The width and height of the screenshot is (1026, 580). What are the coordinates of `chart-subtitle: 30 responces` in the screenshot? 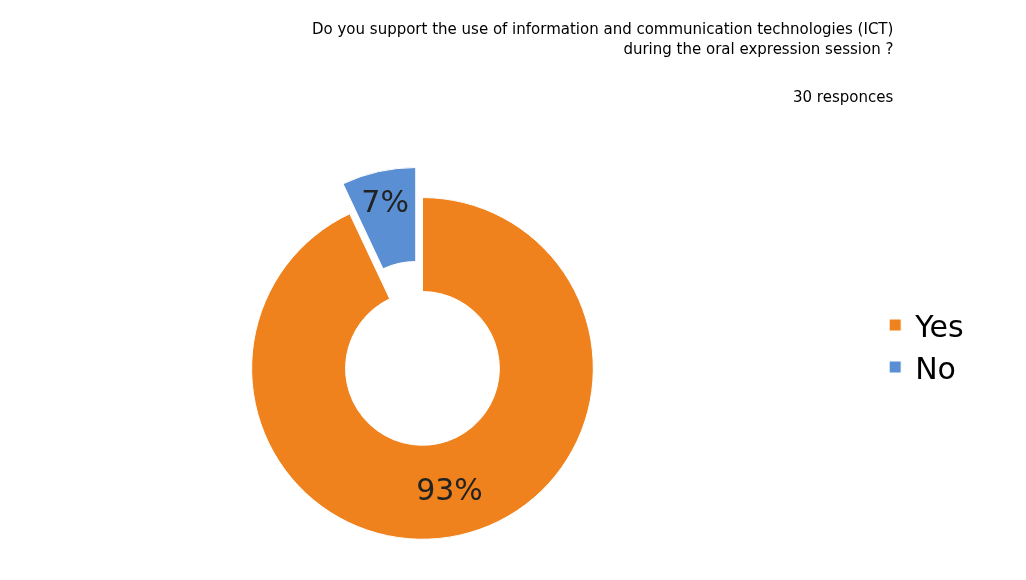 It's located at (843, 97).